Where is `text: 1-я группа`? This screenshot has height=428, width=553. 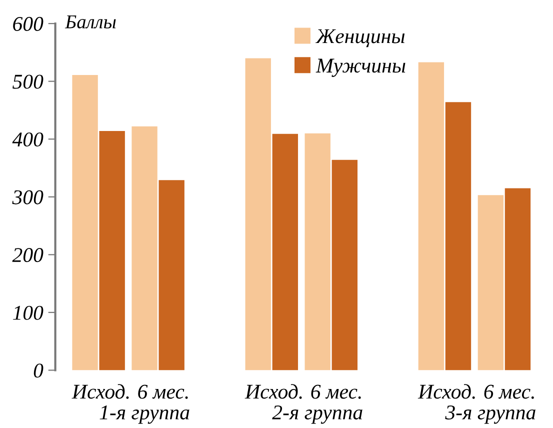 text: 1-я группа is located at coordinates (145, 415).